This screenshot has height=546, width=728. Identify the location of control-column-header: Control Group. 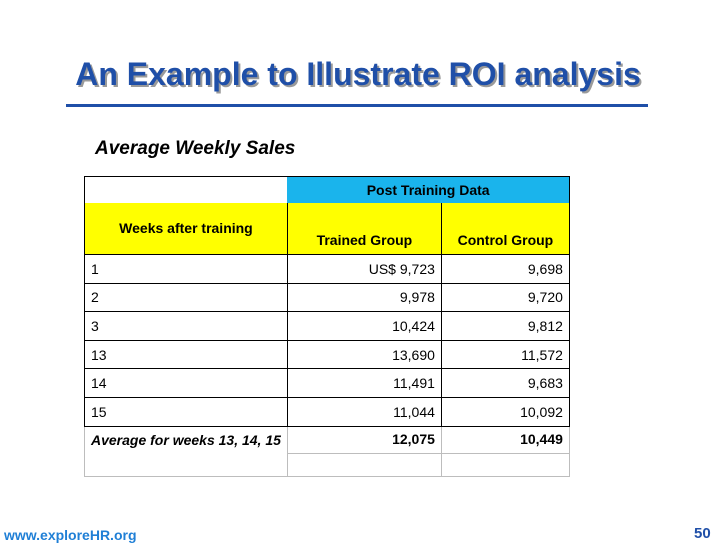
(505, 228).